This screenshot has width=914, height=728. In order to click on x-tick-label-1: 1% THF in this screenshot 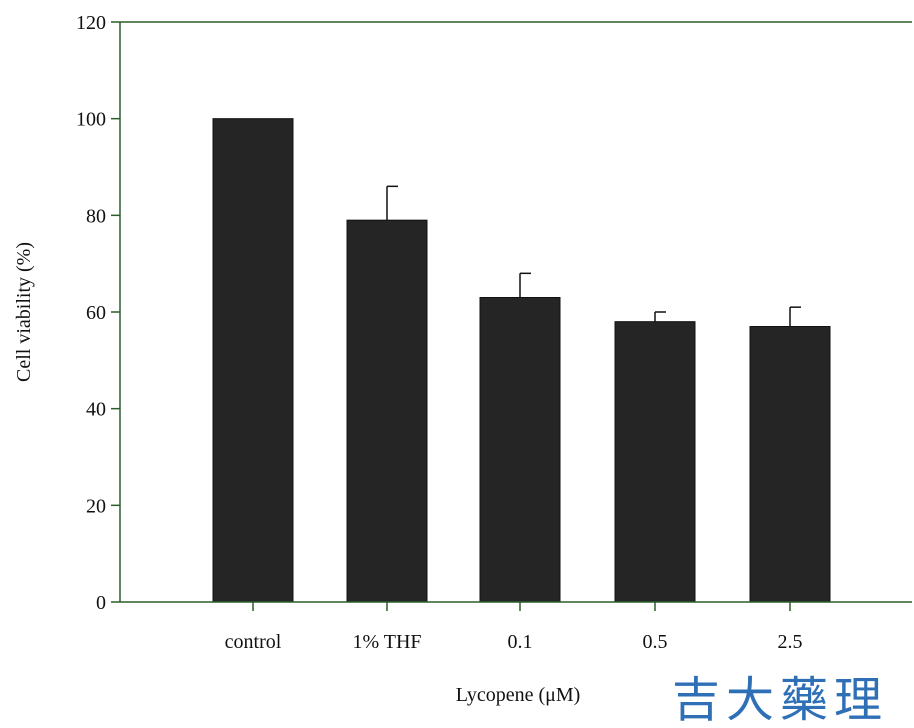, I will do `click(386, 642)`.